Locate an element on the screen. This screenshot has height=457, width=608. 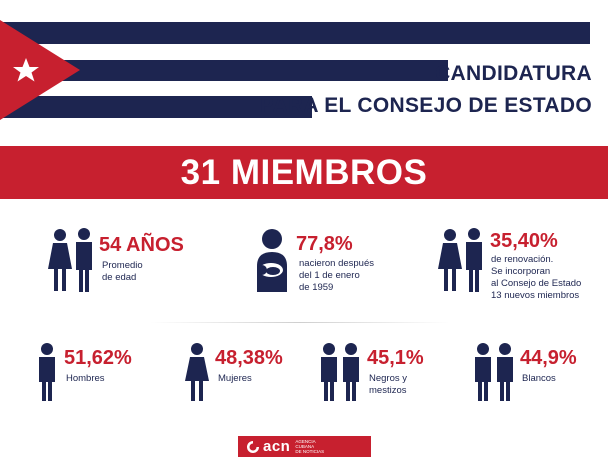
stat-women-value: 48,38% is located at coordinates (249, 358).